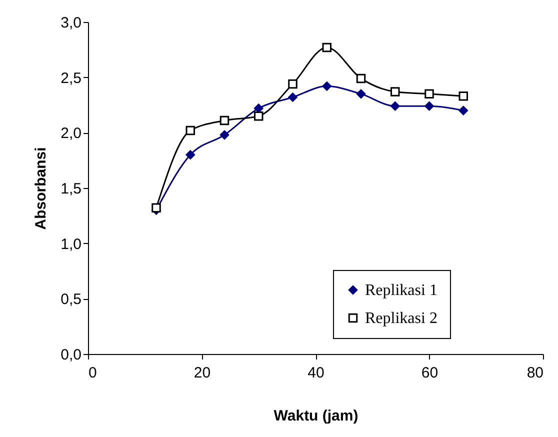  I want to click on x-tick-label: 60, so click(429, 373).